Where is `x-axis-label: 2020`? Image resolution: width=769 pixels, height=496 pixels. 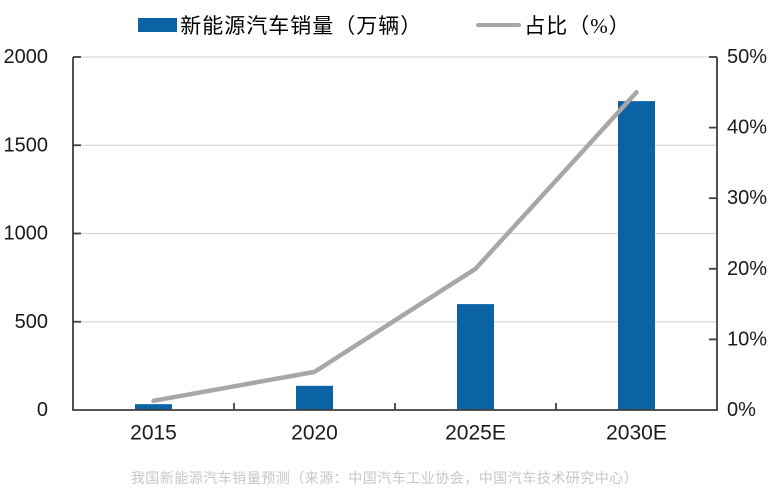 x-axis-label: 2020 is located at coordinates (314, 433).